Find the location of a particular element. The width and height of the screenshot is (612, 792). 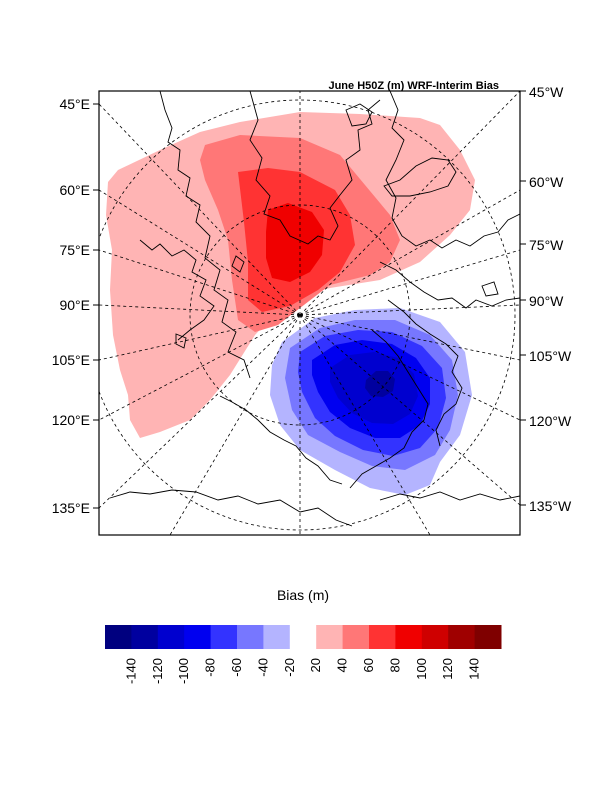

right-axis-label: 60°W is located at coordinates (546, 182).